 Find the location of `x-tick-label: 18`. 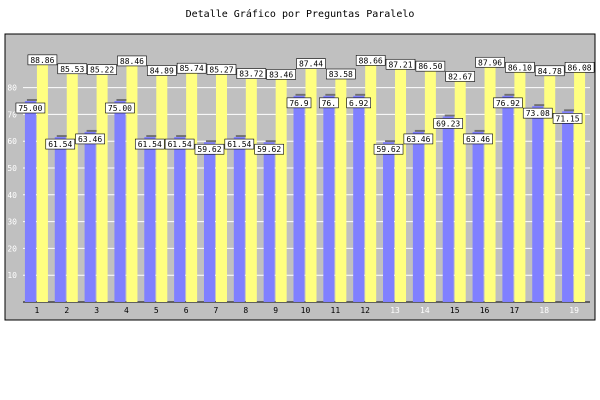

x-tick-label: 18 is located at coordinates (544, 310).